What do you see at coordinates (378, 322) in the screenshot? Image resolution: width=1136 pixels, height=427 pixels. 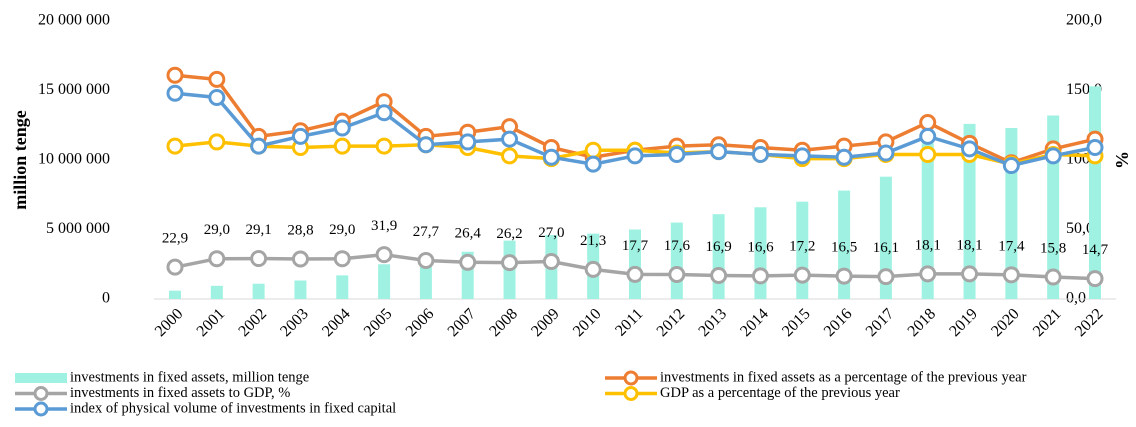 I see `x-tick-label: 2005` at bounding box center [378, 322].